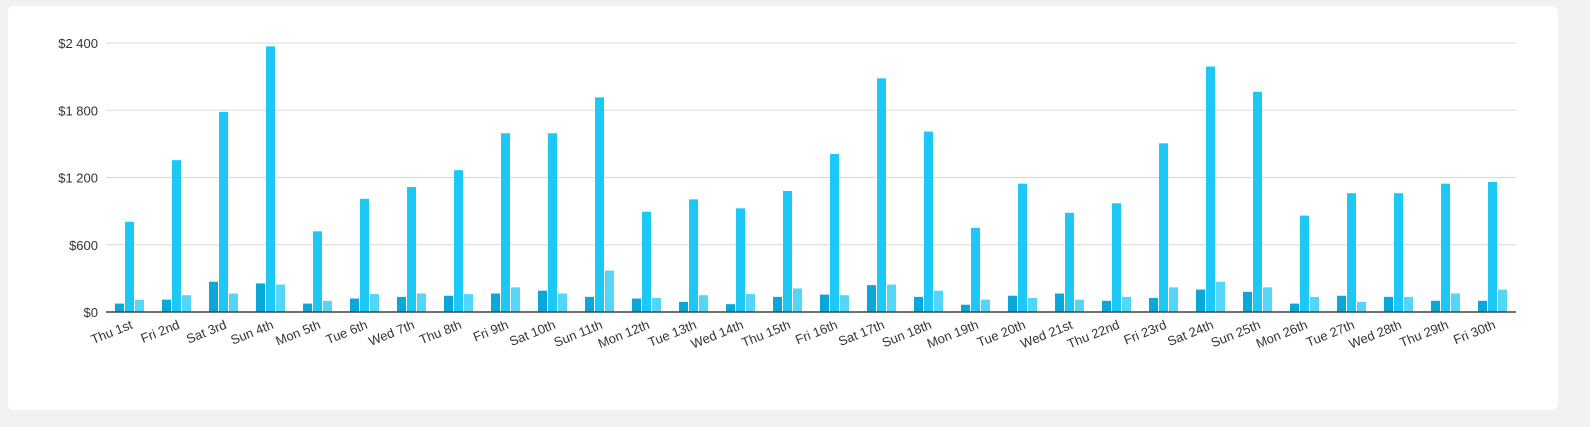 This screenshot has height=427, width=1590. I want to click on x-tick-label: Fri 23rd, so click(1144, 332).